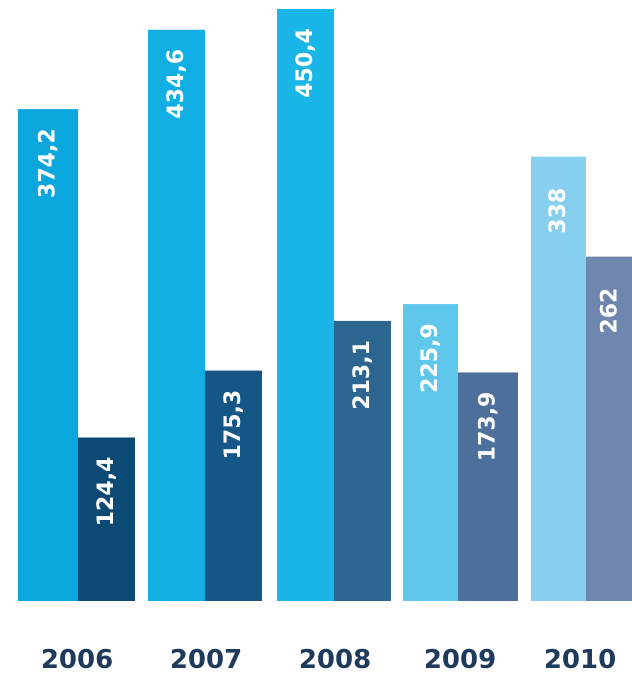 Image resolution: width=632 pixels, height=673 pixels. What do you see at coordinates (206, 659) in the screenshot?
I see `category-label-2007: 2007` at bounding box center [206, 659].